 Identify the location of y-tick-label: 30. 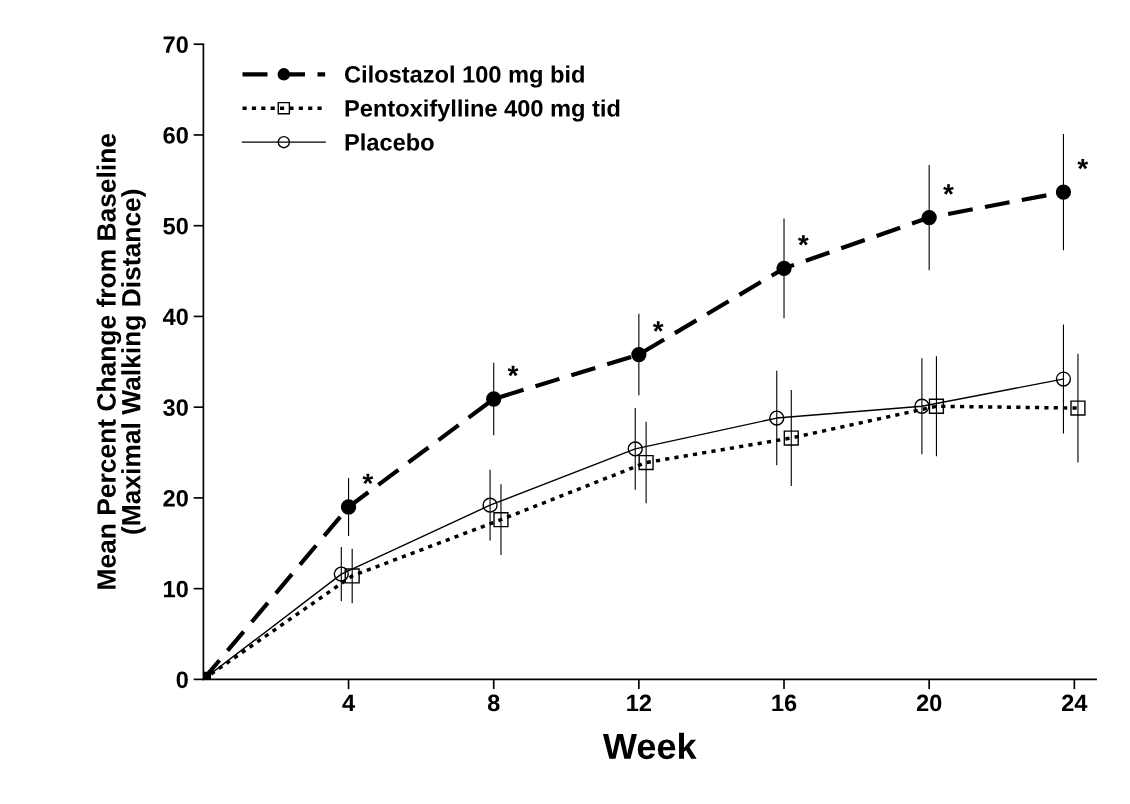
(175, 407).